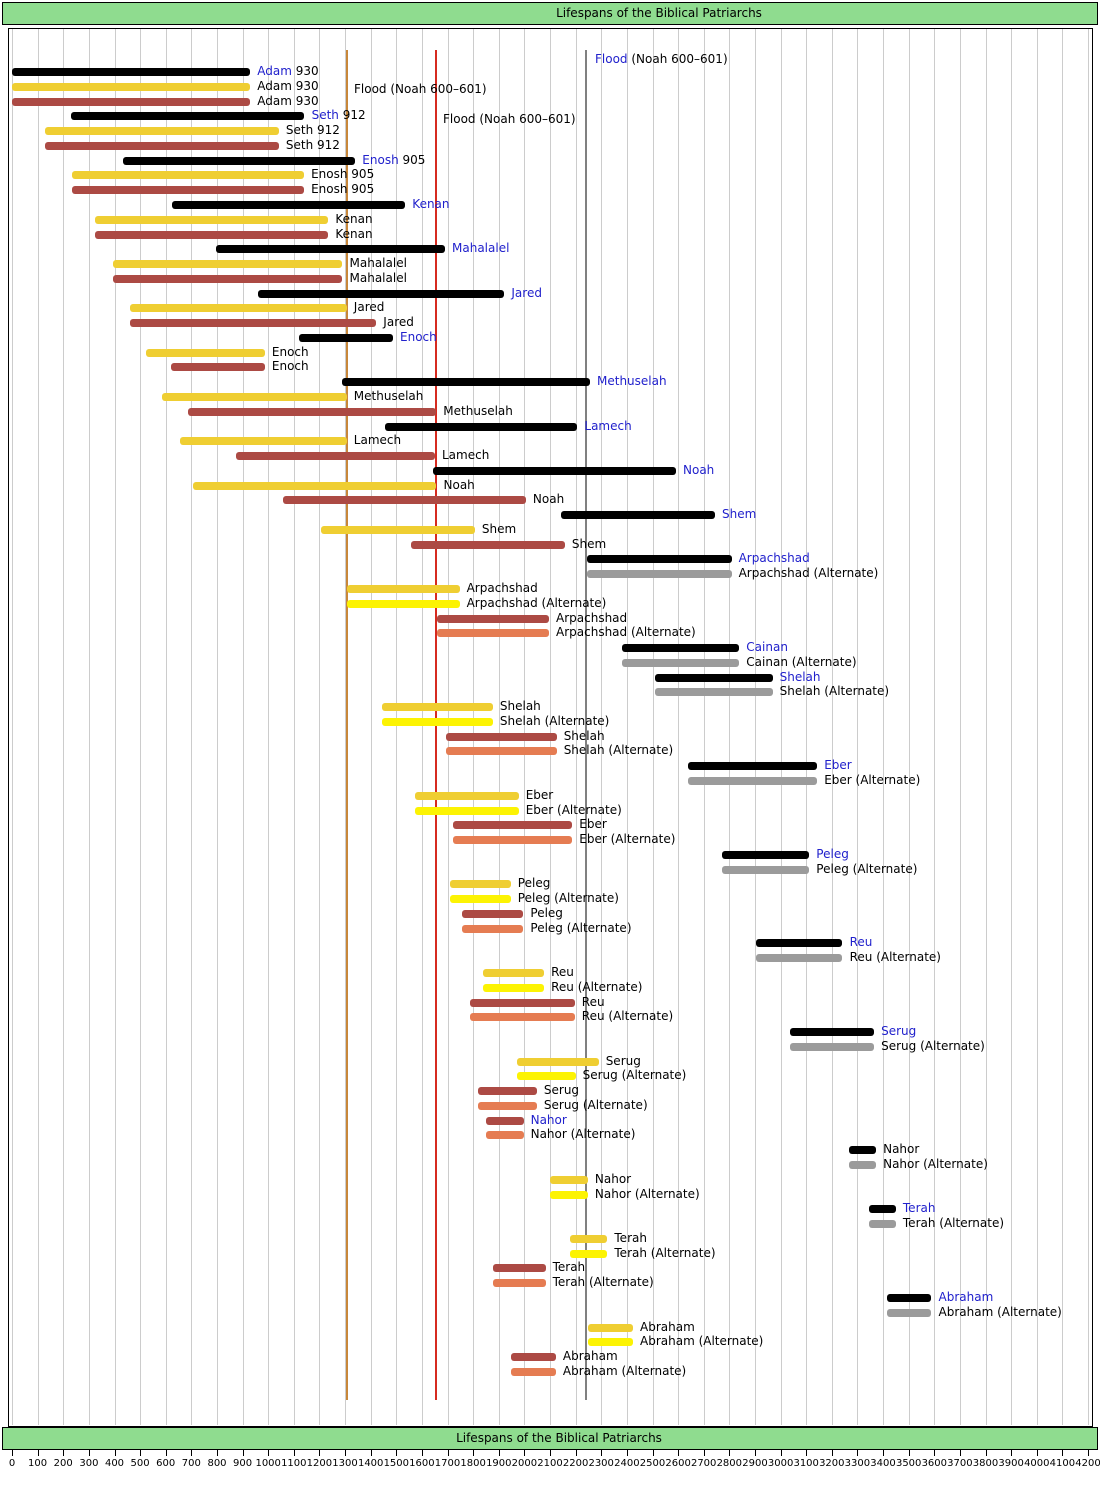 This screenshot has width=1100, height=1490. What do you see at coordinates (513, 973) in the screenshot?
I see `lifespan-bar-reu-gold` at bounding box center [513, 973].